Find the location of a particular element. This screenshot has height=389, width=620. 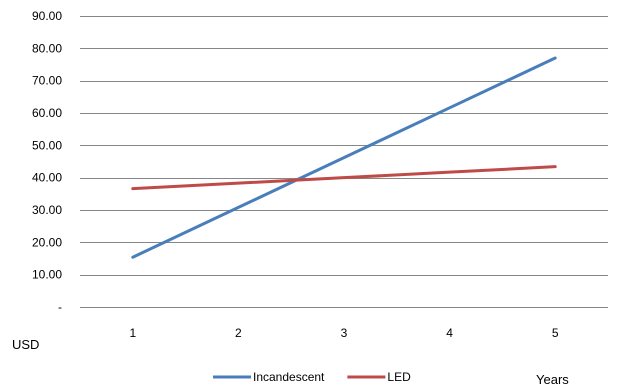

legend-item-incandescent: Incandescent is located at coordinates (269, 377).